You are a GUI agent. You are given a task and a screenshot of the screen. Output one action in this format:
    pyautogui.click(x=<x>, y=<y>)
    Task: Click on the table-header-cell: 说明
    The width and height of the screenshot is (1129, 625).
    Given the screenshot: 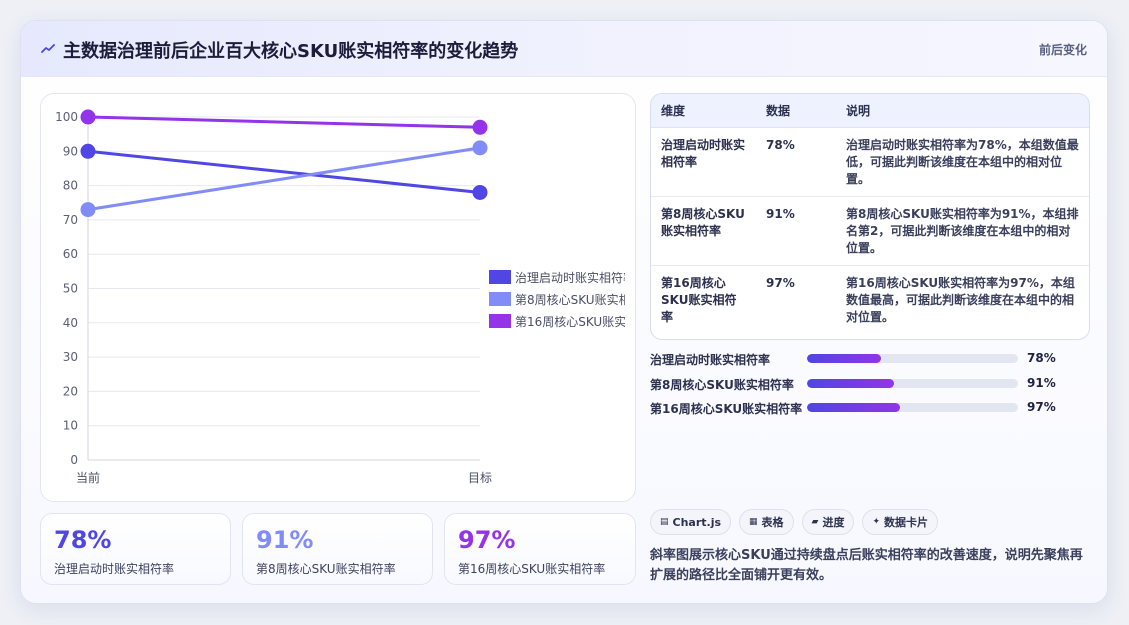 What is the action you would take?
    pyautogui.click(x=962, y=111)
    